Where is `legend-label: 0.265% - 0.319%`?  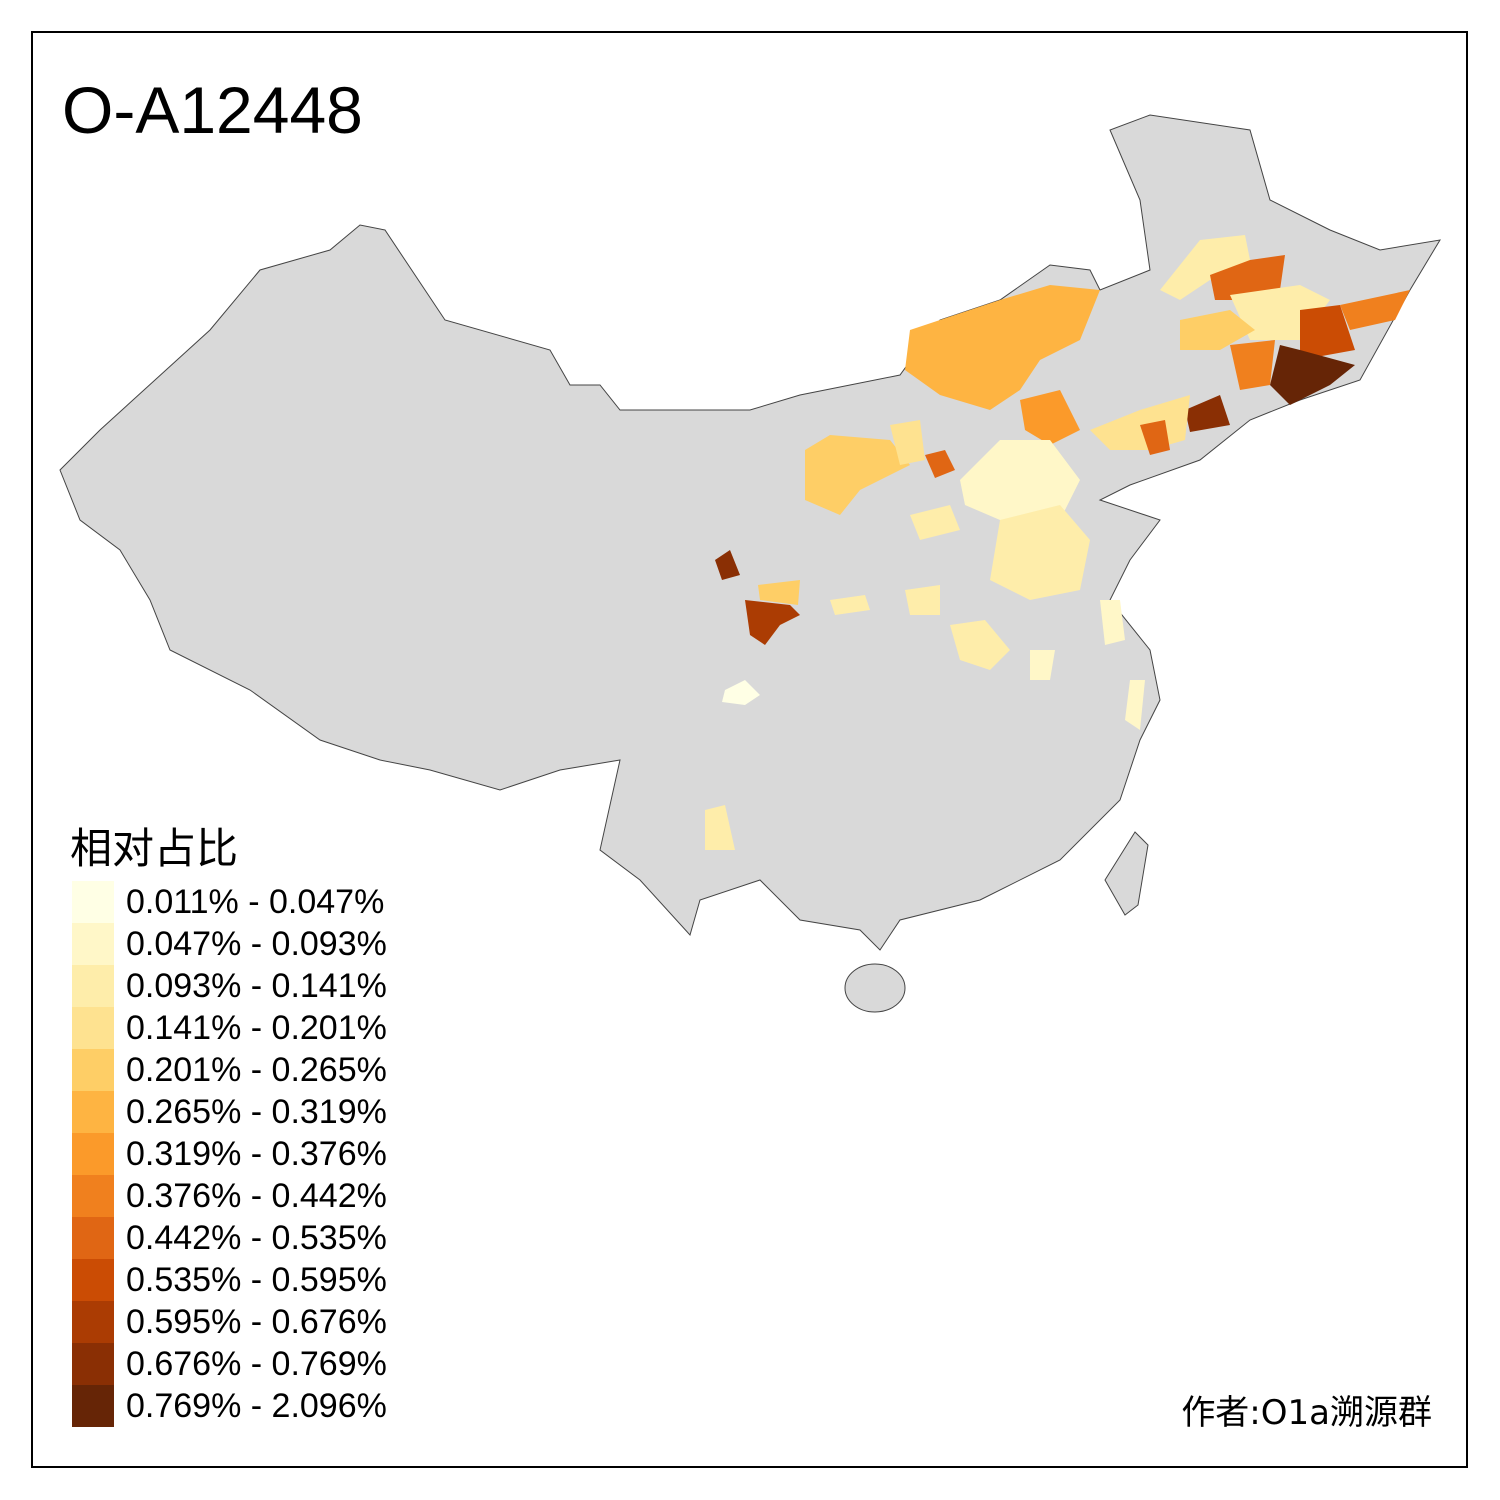
legend-label: 0.265% - 0.319% is located at coordinates (256, 1111).